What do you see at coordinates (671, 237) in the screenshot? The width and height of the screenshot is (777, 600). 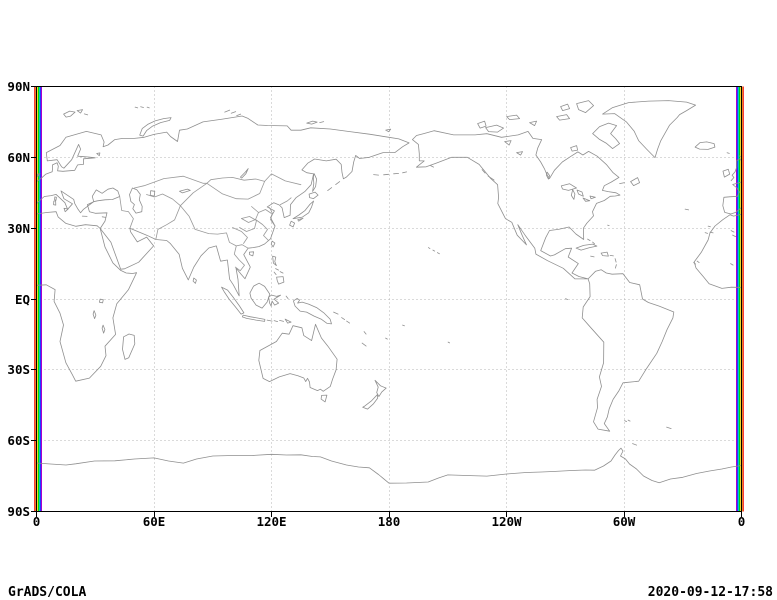 I see `atlantic-islands` at bounding box center [671, 237].